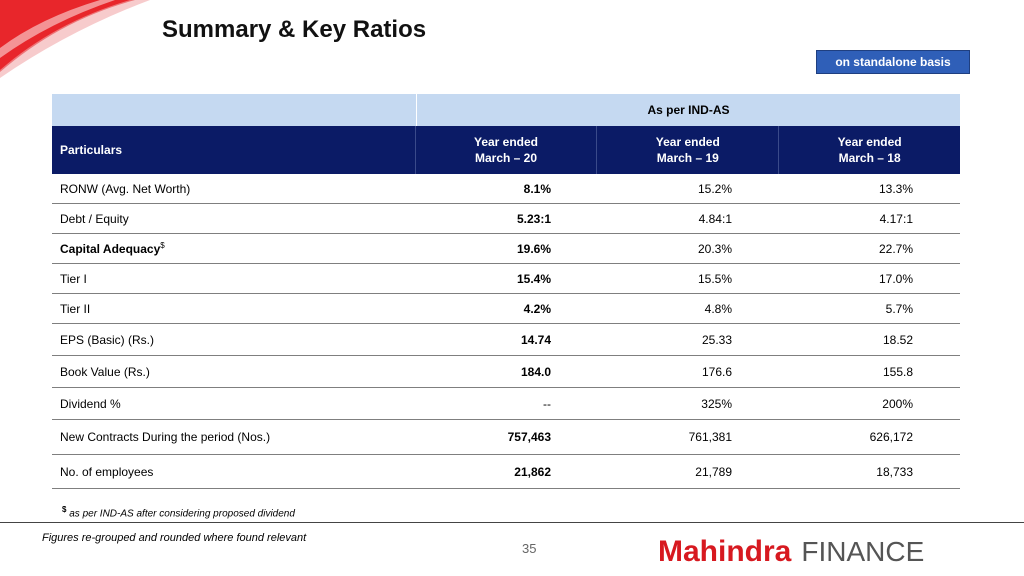  What do you see at coordinates (899, 308) in the screenshot?
I see `row-value: 5.7%` at bounding box center [899, 308].